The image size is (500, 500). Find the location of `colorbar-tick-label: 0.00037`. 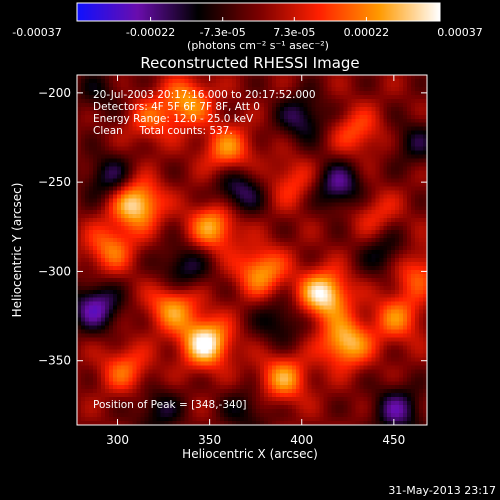

colorbar-tick-label: 0.00037 is located at coordinates (460, 32).